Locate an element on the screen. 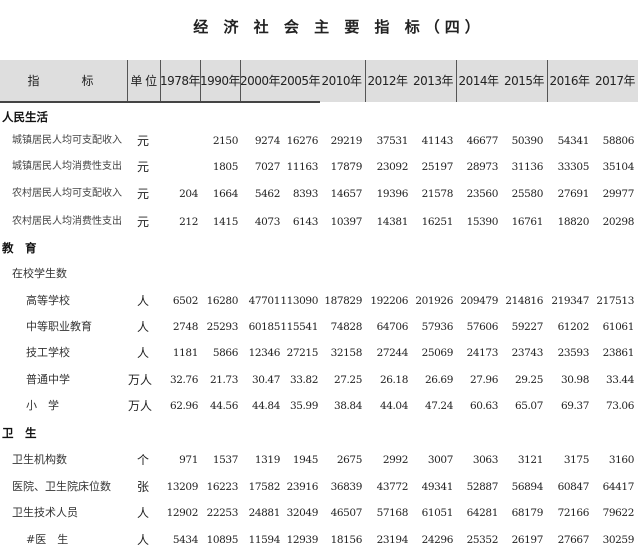  header-year: 2016年 is located at coordinates (569, 81).